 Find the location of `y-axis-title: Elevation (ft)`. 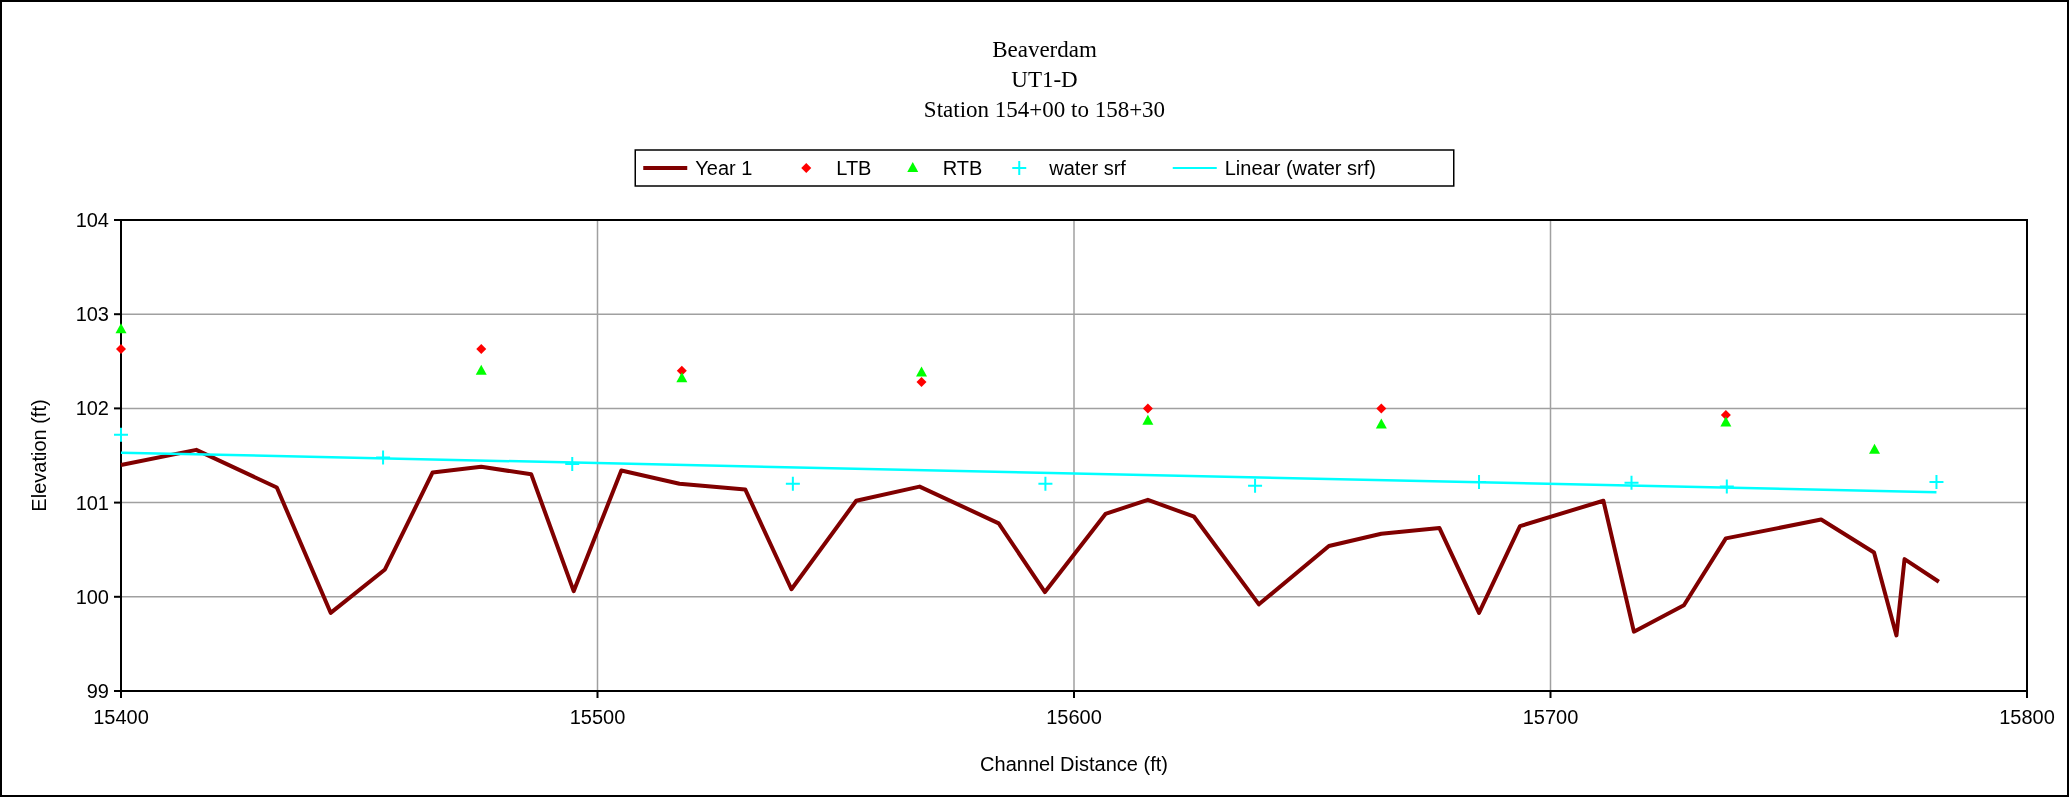

y-axis-title: Elevation (ft) is located at coordinates (39, 455).